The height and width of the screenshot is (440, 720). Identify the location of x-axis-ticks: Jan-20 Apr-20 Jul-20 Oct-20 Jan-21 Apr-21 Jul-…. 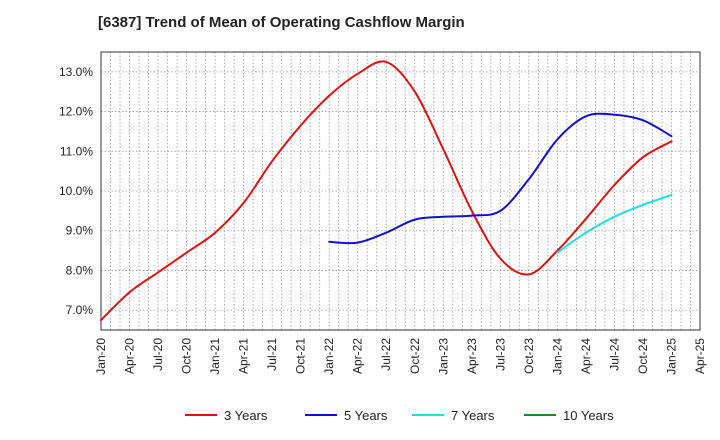
(400, 356).